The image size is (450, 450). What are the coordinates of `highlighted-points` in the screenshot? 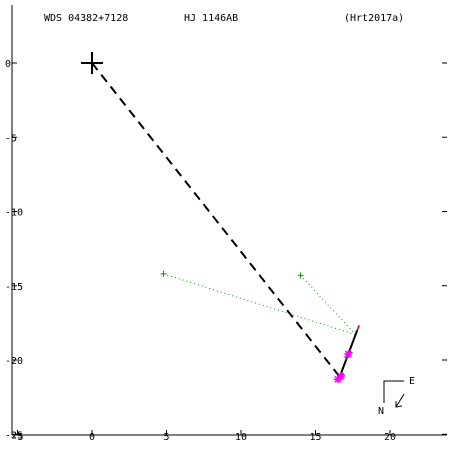 It's located at (343, 367).